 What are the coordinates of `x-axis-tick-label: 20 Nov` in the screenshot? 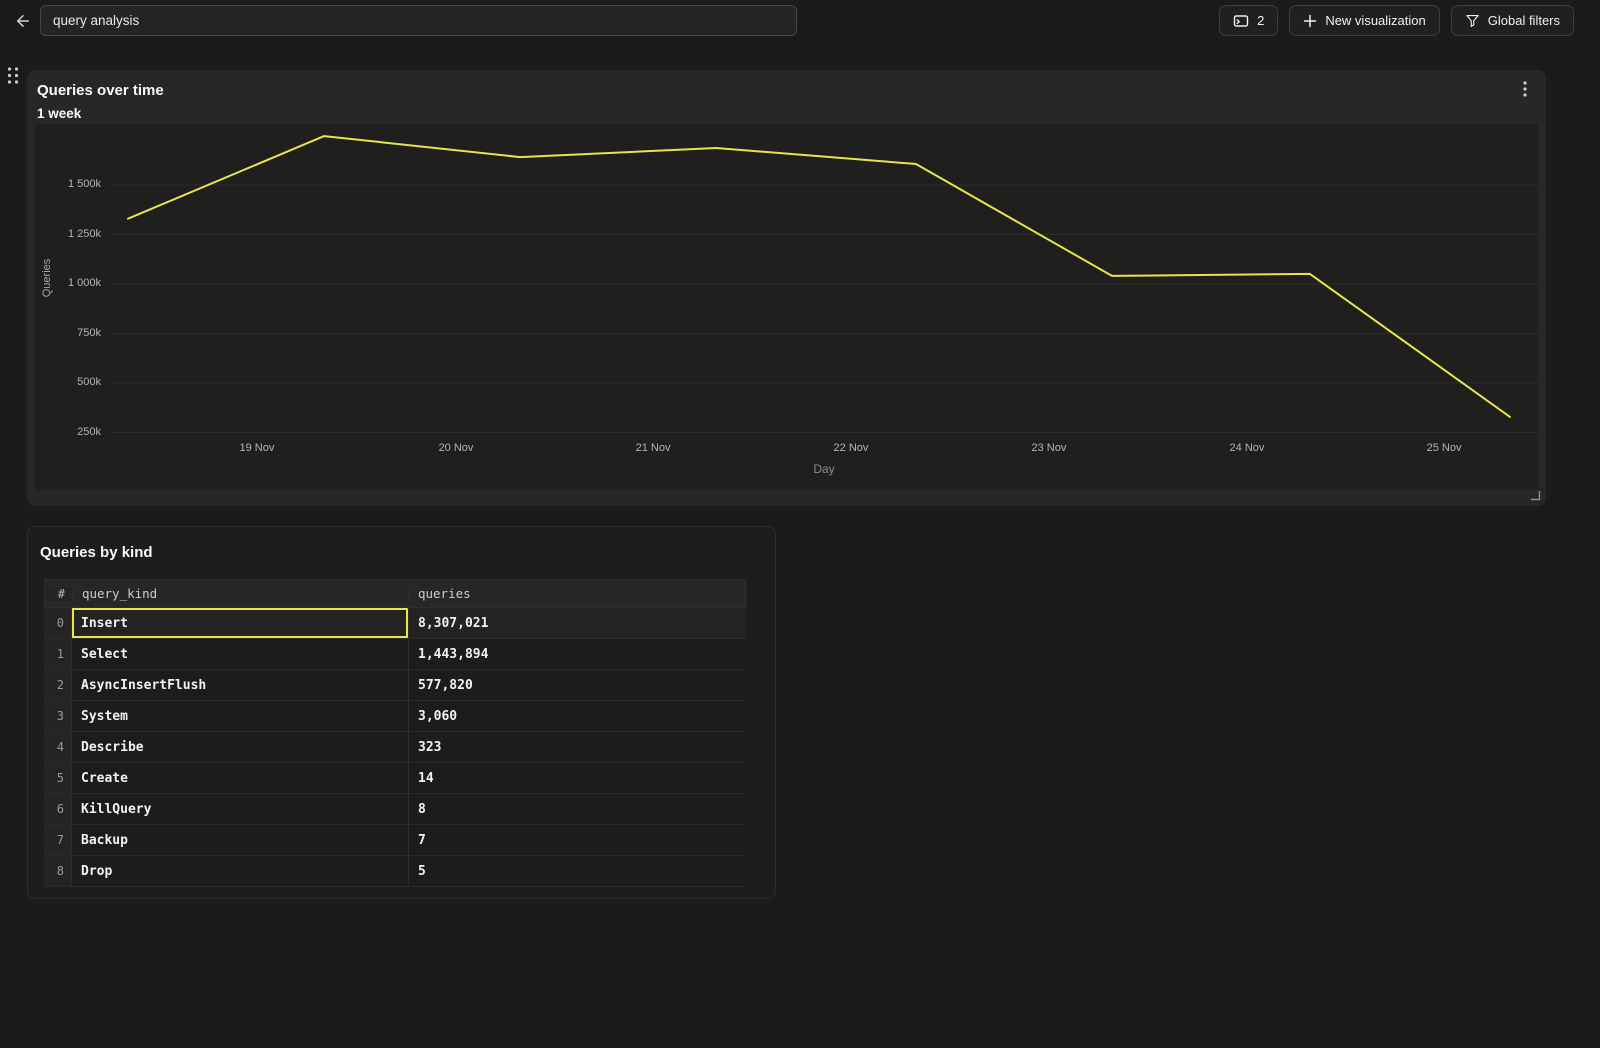 It's located at (456, 448).